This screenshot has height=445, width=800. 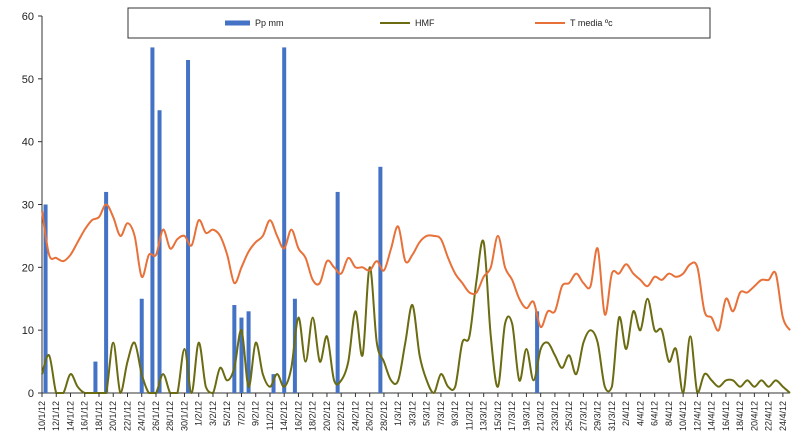 What do you see at coordinates (526, 416) in the screenshot?
I see `x-tick-label: 19/3/12` at bounding box center [526, 416].